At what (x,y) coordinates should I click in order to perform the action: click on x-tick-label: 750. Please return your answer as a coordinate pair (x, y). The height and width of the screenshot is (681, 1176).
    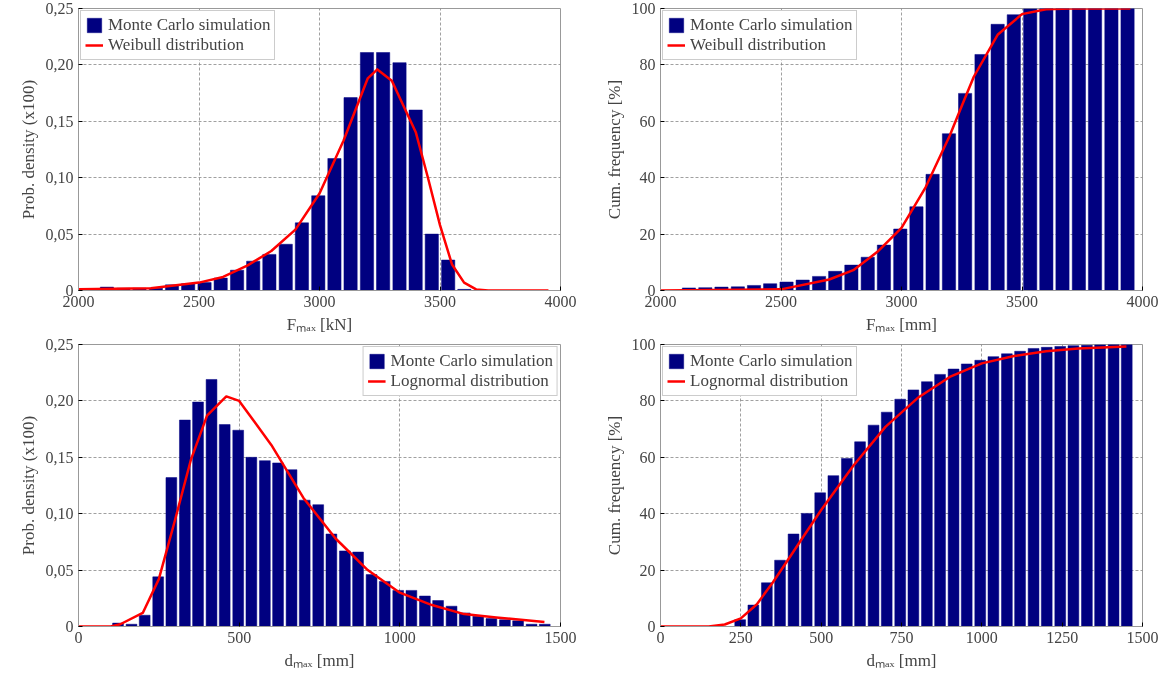
    Looking at the image, I should click on (901, 637).